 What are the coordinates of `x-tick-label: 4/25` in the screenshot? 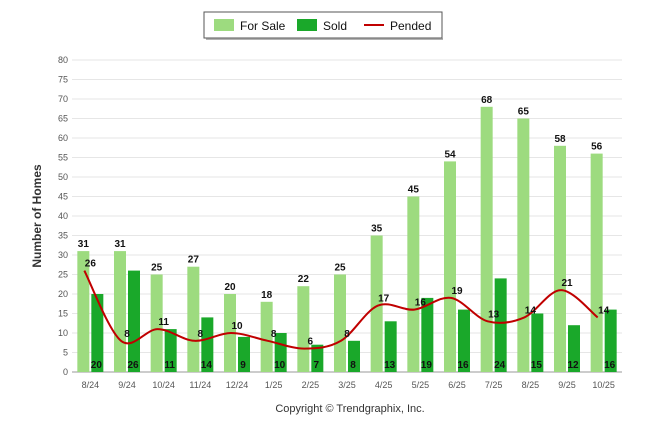 It's located at (384, 385).